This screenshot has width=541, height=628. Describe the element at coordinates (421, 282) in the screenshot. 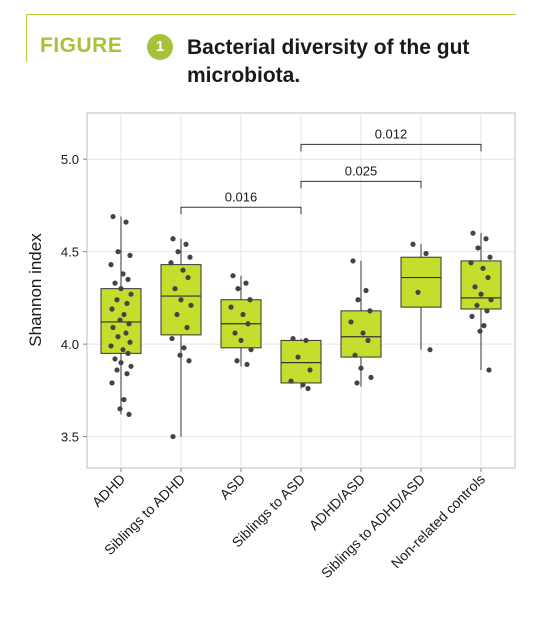

I see `box-iqr` at that location.